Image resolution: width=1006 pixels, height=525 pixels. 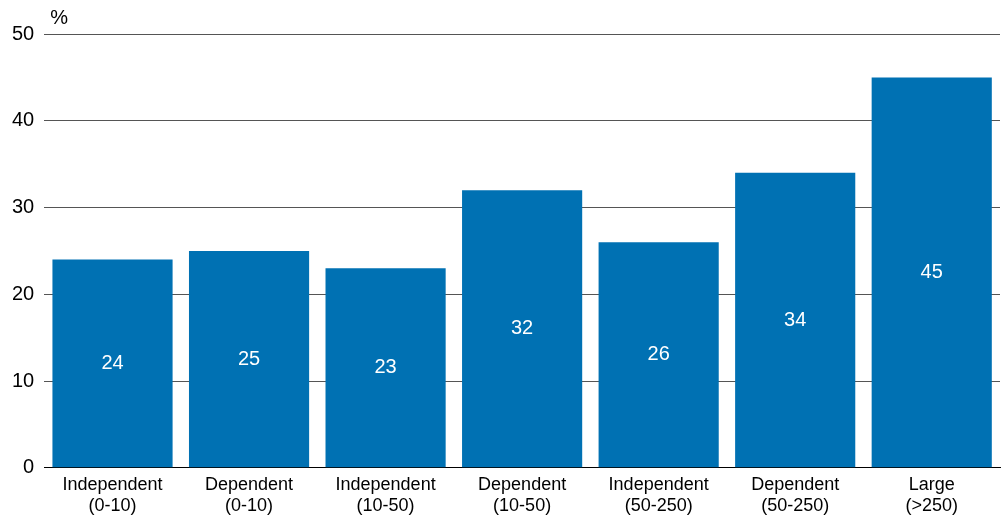 I want to click on data-label: 25, so click(x=249, y=357).